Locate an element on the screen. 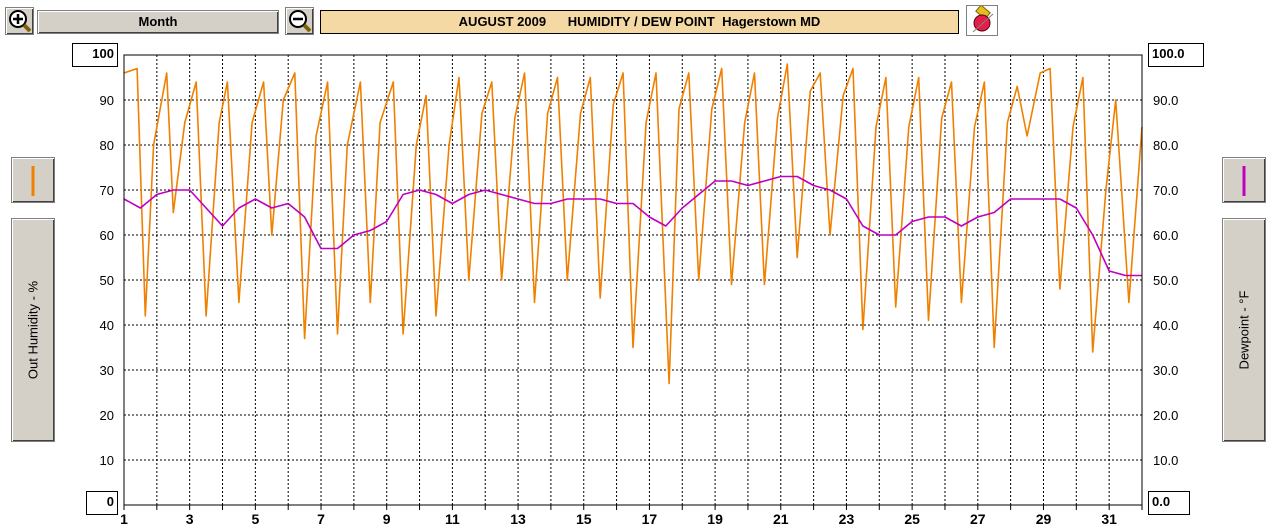 This screenshot has width=1278, height=529. right-axis-max: 100.0 is located at coordinates (1168, 53).